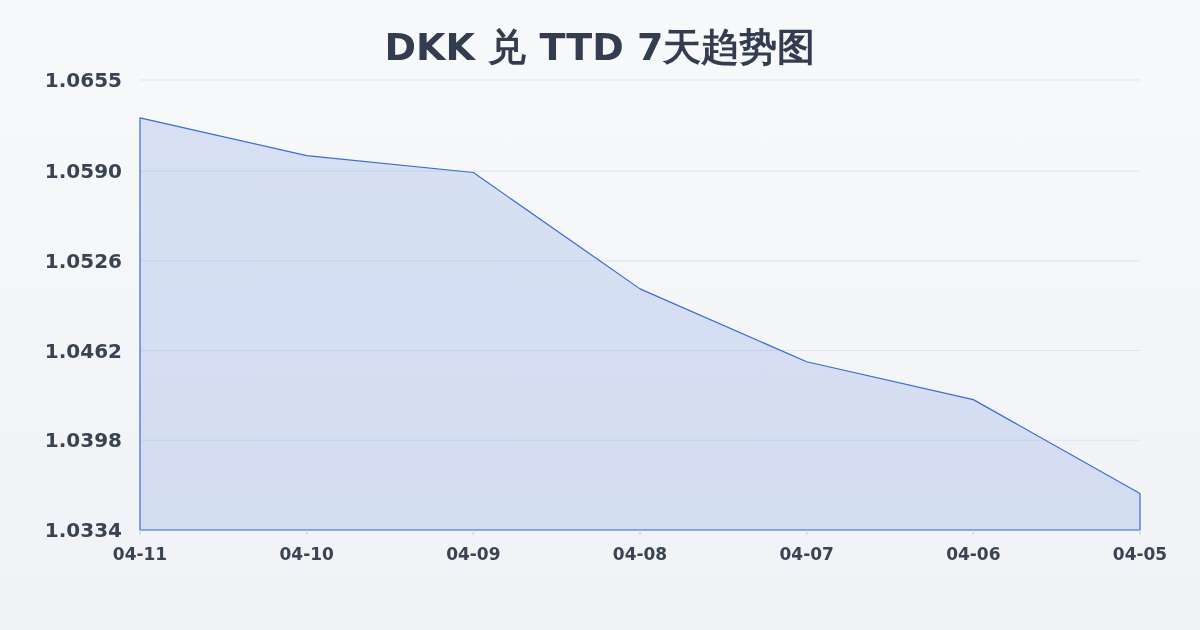 The image size is (1200, 630). What do you see at coordinates (806, 554) in the screenshot?
I see `x-tick-label: 04-07` at bounding box center [806, 554].